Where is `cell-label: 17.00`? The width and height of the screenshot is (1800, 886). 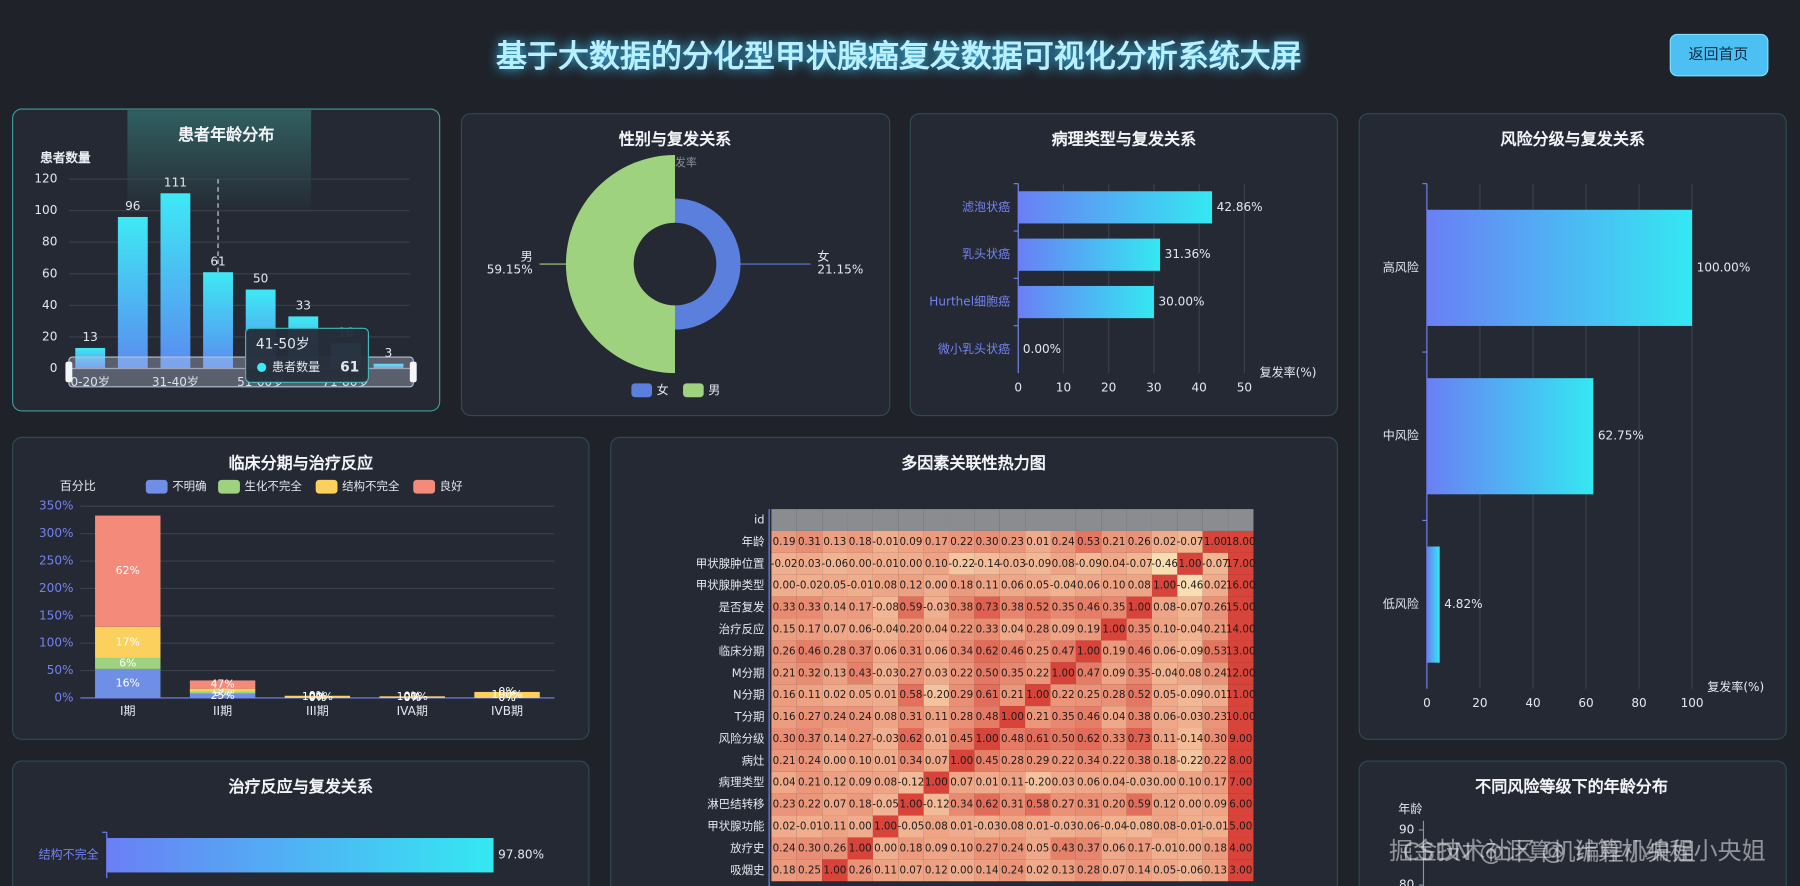
cell-label: 17.00 is located at coordinates (1241, 564).